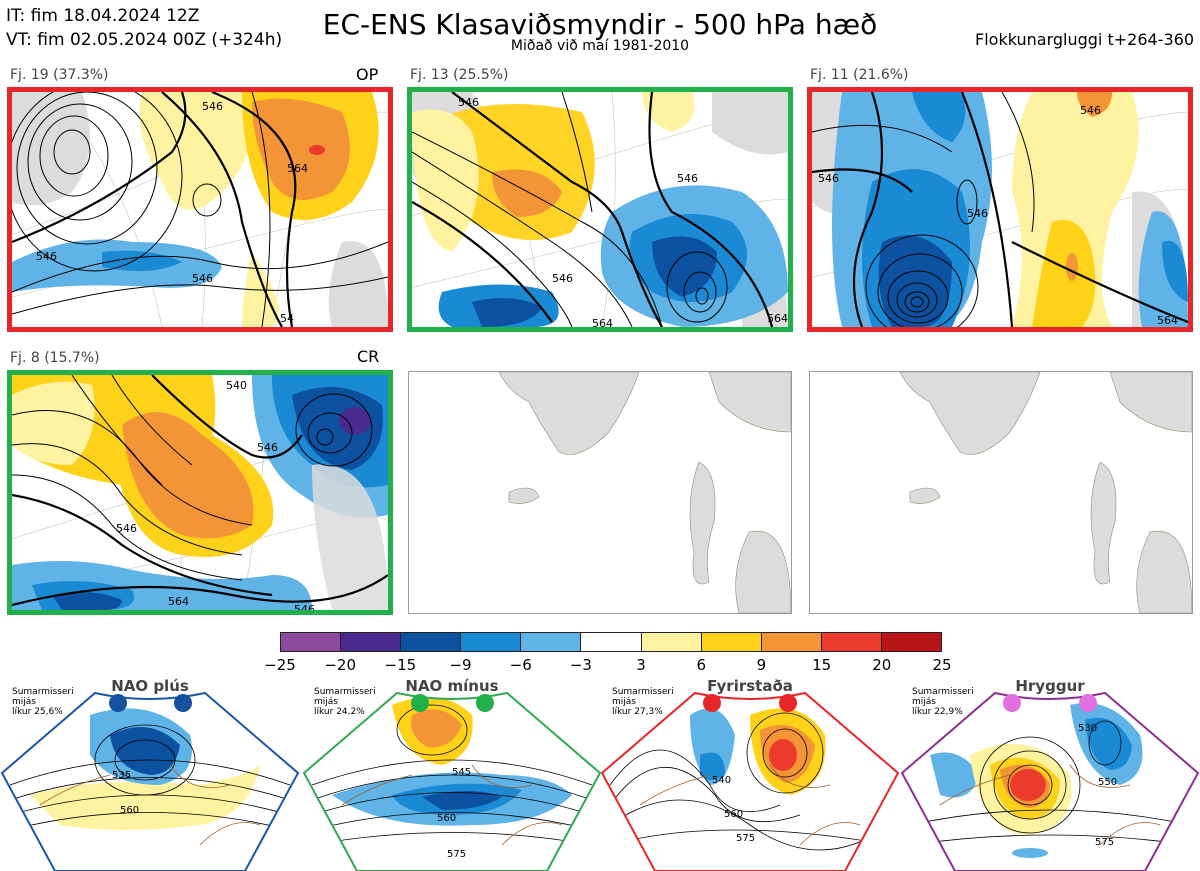 Image resolution: width=1200 pixels, height=871 pixels. I want to click on cluster-4-tag: CR, so click(368, 356).